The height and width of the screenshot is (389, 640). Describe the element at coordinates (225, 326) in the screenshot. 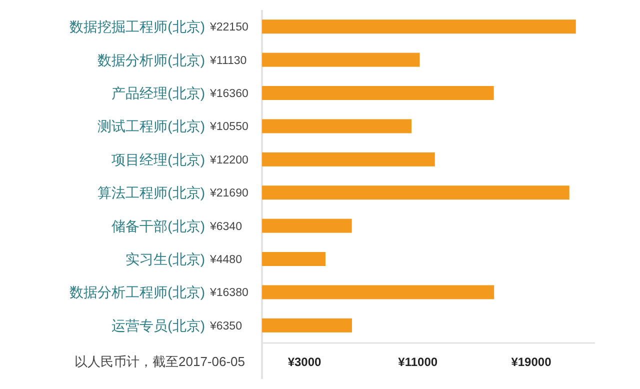

I see `data-label: ¥6350` at that location.